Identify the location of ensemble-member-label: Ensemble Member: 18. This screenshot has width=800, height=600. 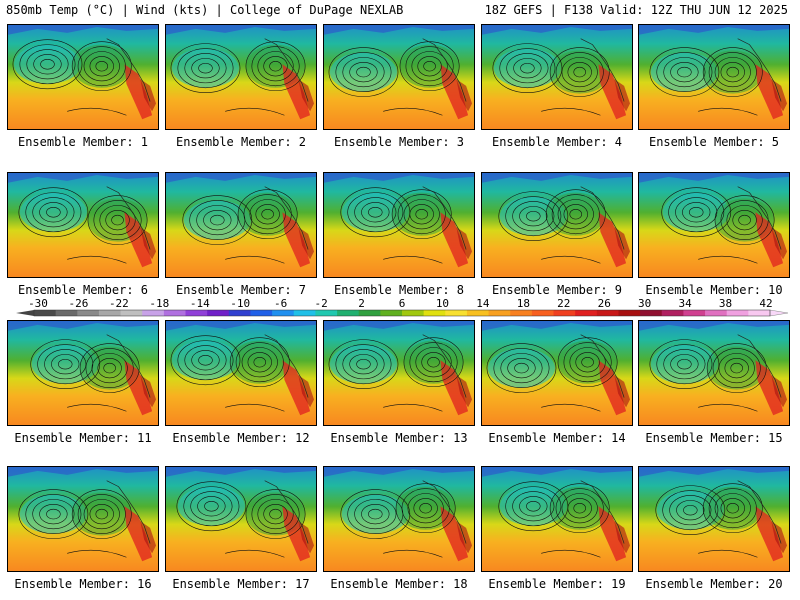
(399, 584).